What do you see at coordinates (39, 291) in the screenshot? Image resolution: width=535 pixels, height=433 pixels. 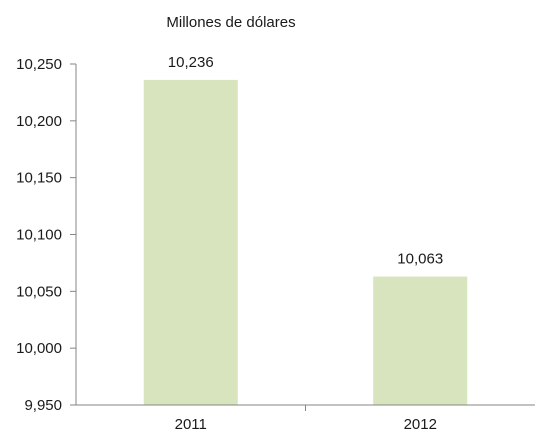 I see `y-tick-label: 10,050` at bounding box center [39, 291].